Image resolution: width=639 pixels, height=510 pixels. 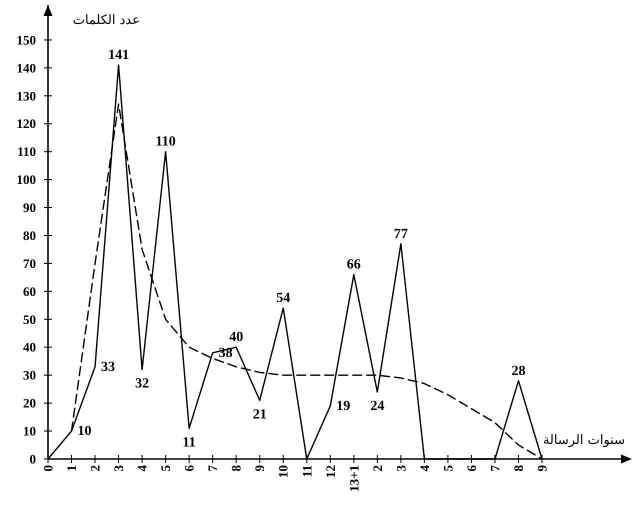 What do you see at coordinates (26, 180) in the screenshot?
I see `y-tick-label: 100` at bounding box center [26, 180].